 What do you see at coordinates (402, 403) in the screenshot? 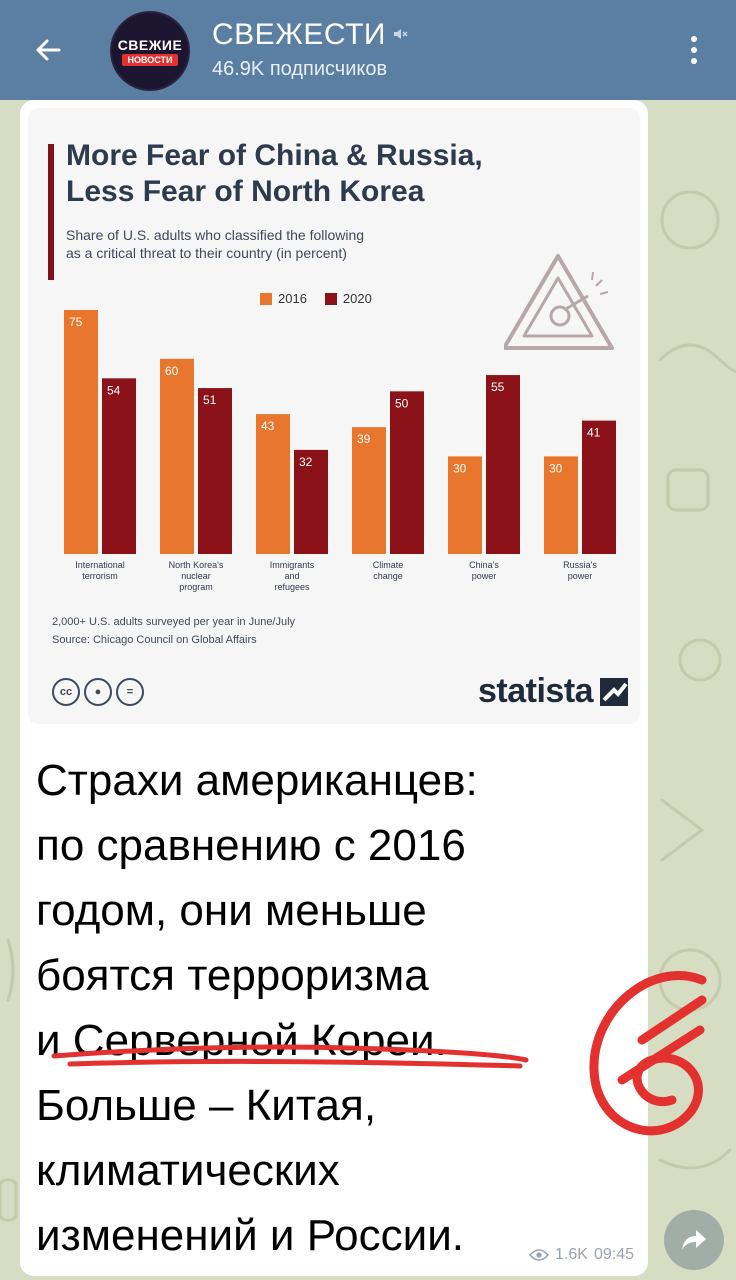
I see `bar-value-label: 50` at bounding box center [402, 403].